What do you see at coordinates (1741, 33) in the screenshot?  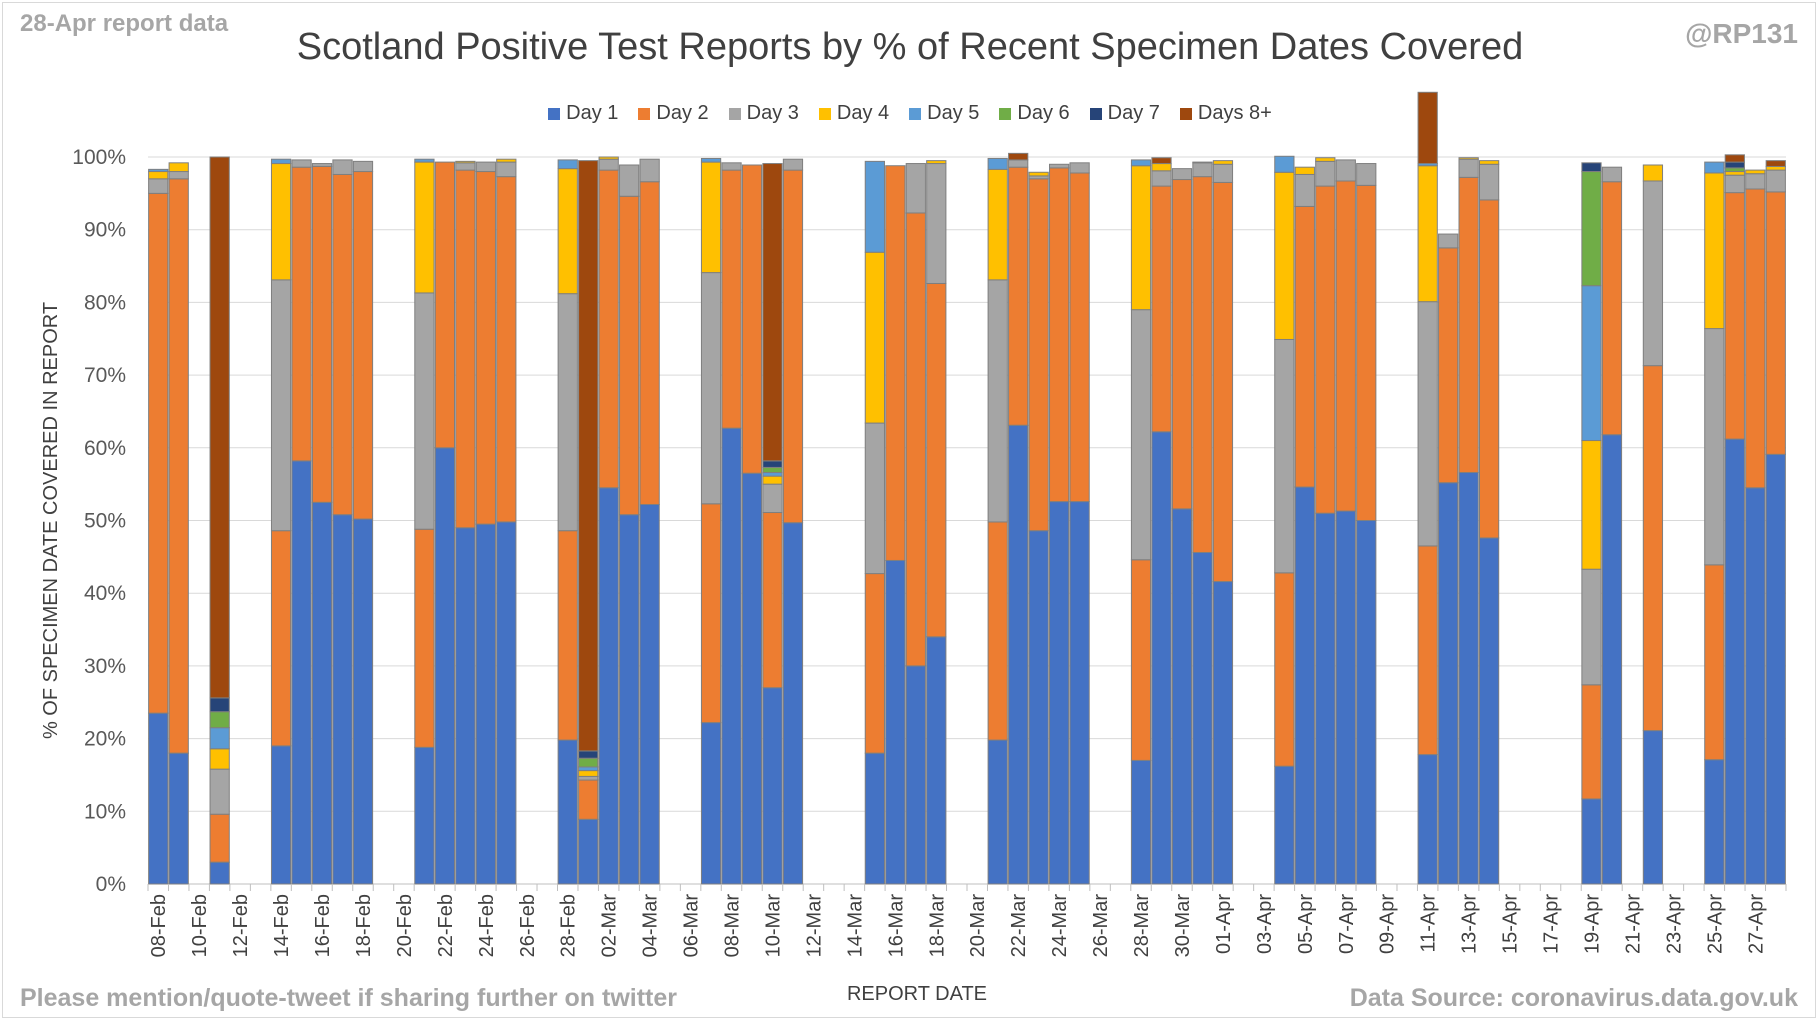 I see `author-handle: @RP131` at bounding box center [1741, 33].